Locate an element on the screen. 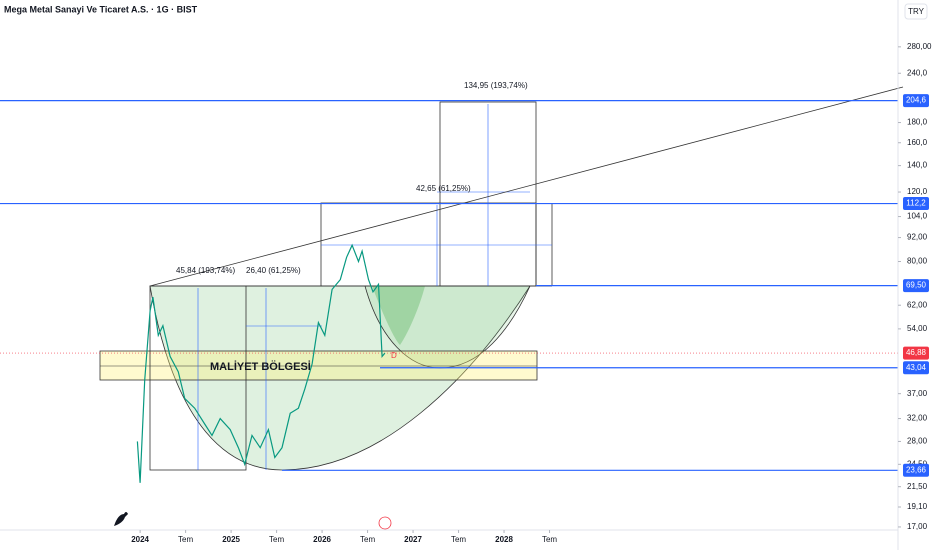 Image resolution: width=932 pixels, height=550 pixels. annotation: 42,65 (61,25%) is located at coordinates (443, 188).